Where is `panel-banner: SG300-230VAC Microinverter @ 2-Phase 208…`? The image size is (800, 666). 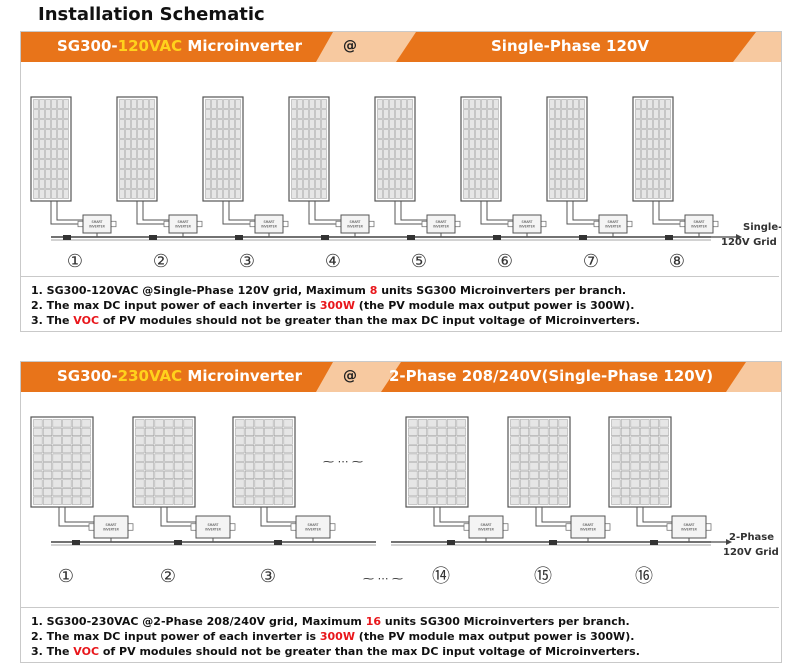 panel-banner: SG300-230VAC Microinverter @ 2-Phase 208… is located at coordinates (401, 377).